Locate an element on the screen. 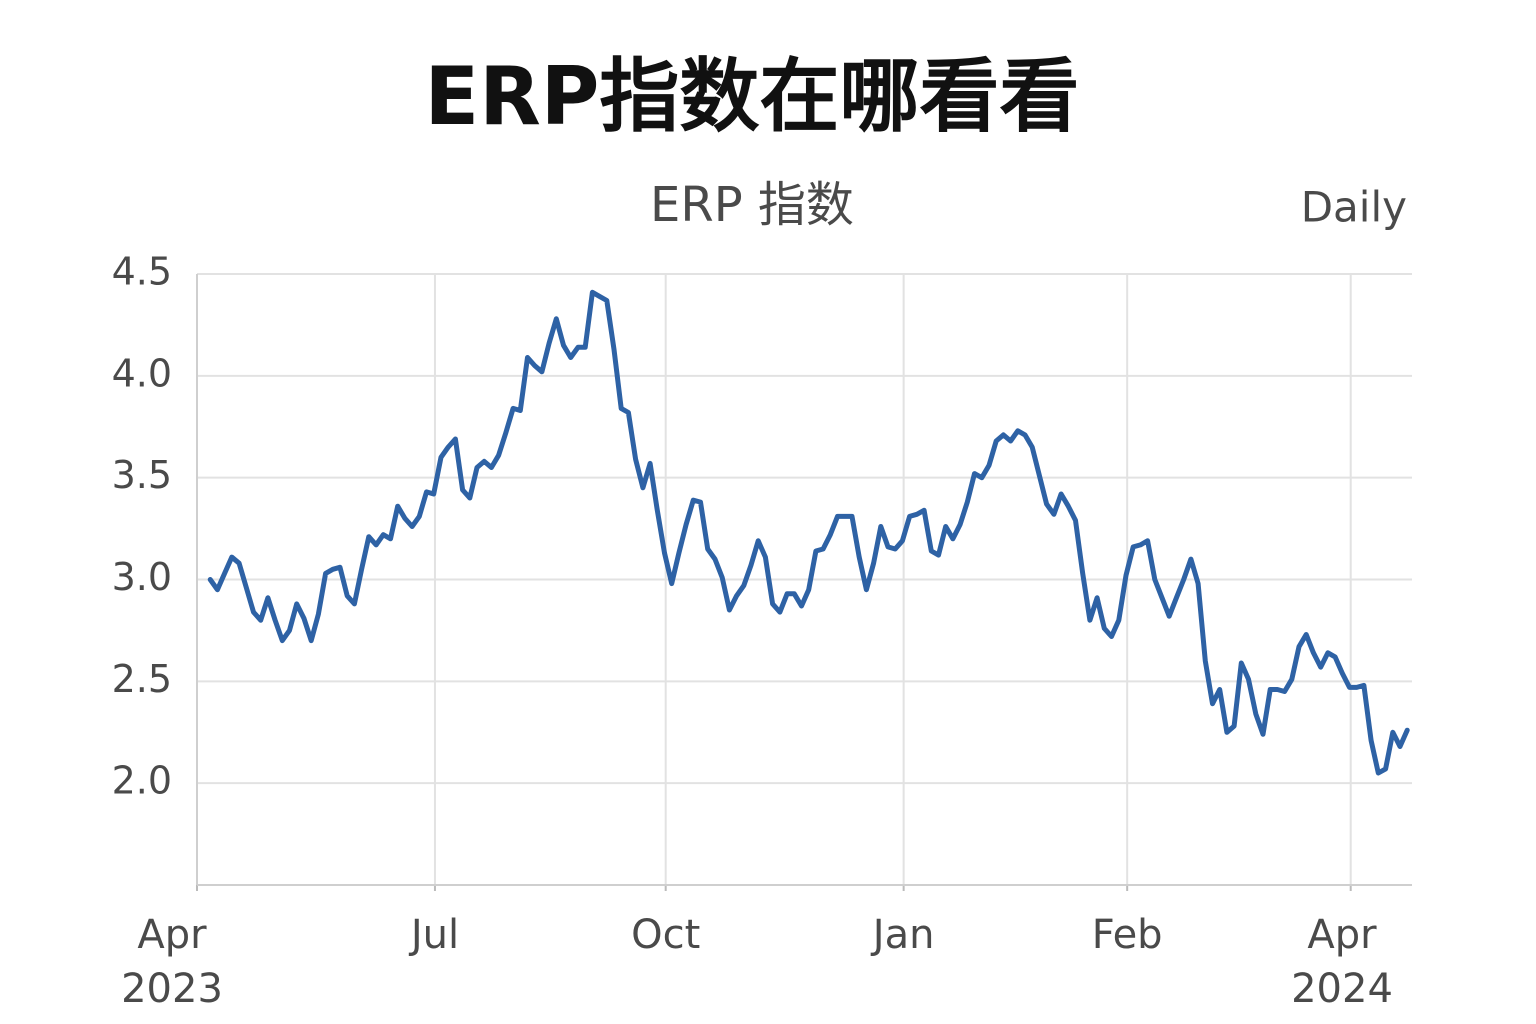  annotation: Daily is located at coordinates (1354, 207).